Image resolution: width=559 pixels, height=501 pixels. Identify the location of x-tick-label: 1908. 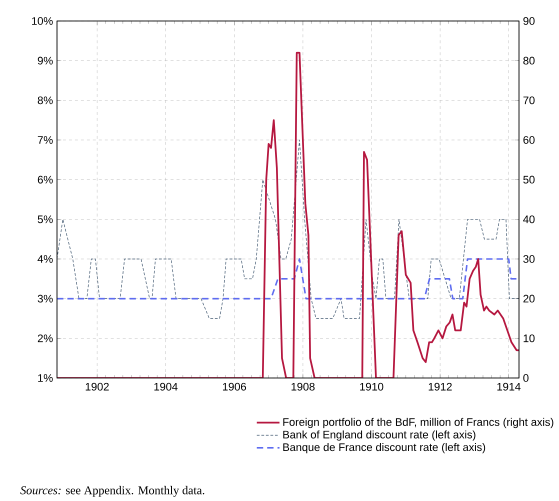
(303, 386).